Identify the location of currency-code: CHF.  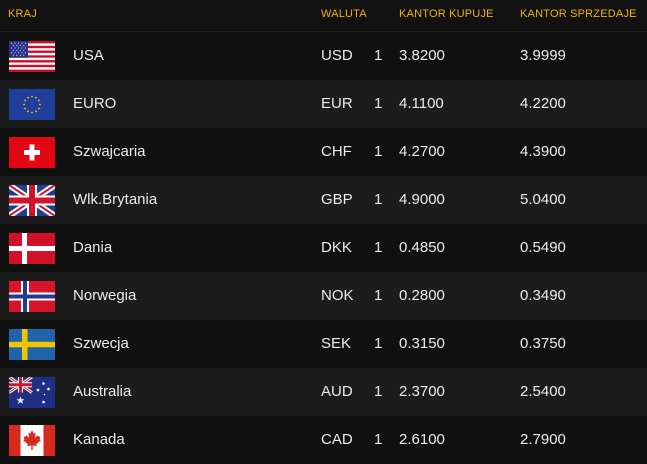
(336, 151).